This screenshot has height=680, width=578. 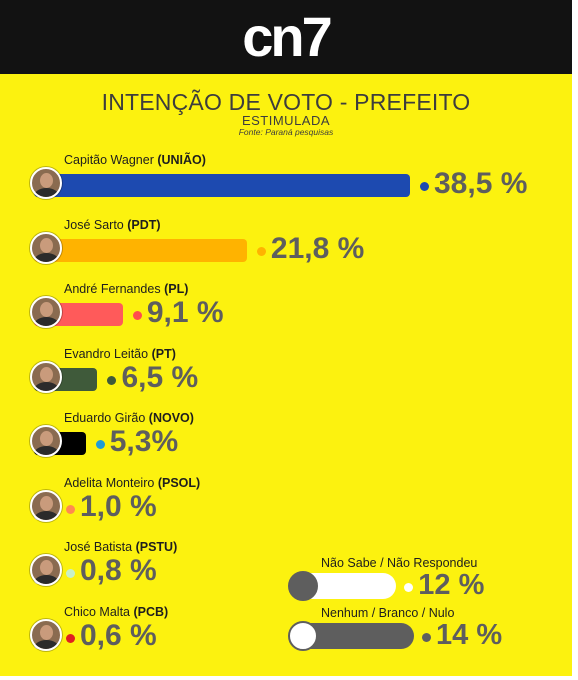 I want to click on candidate-name: Evandro Leitão (PT), so click(x=120, y=354).